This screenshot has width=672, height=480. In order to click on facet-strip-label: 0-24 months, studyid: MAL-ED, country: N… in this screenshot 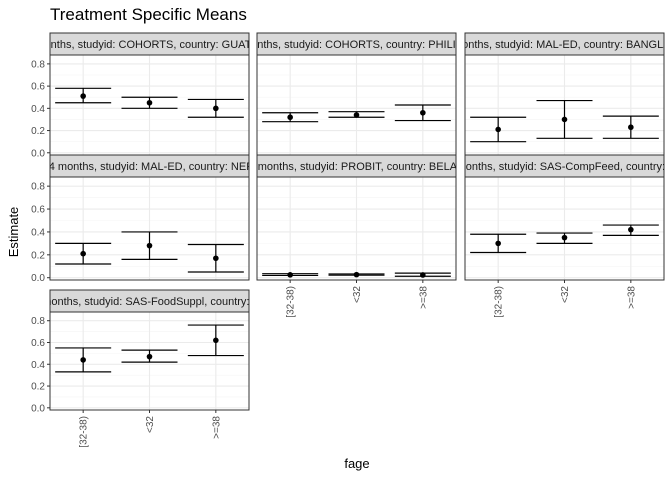, I will do `click(149, 167)`.